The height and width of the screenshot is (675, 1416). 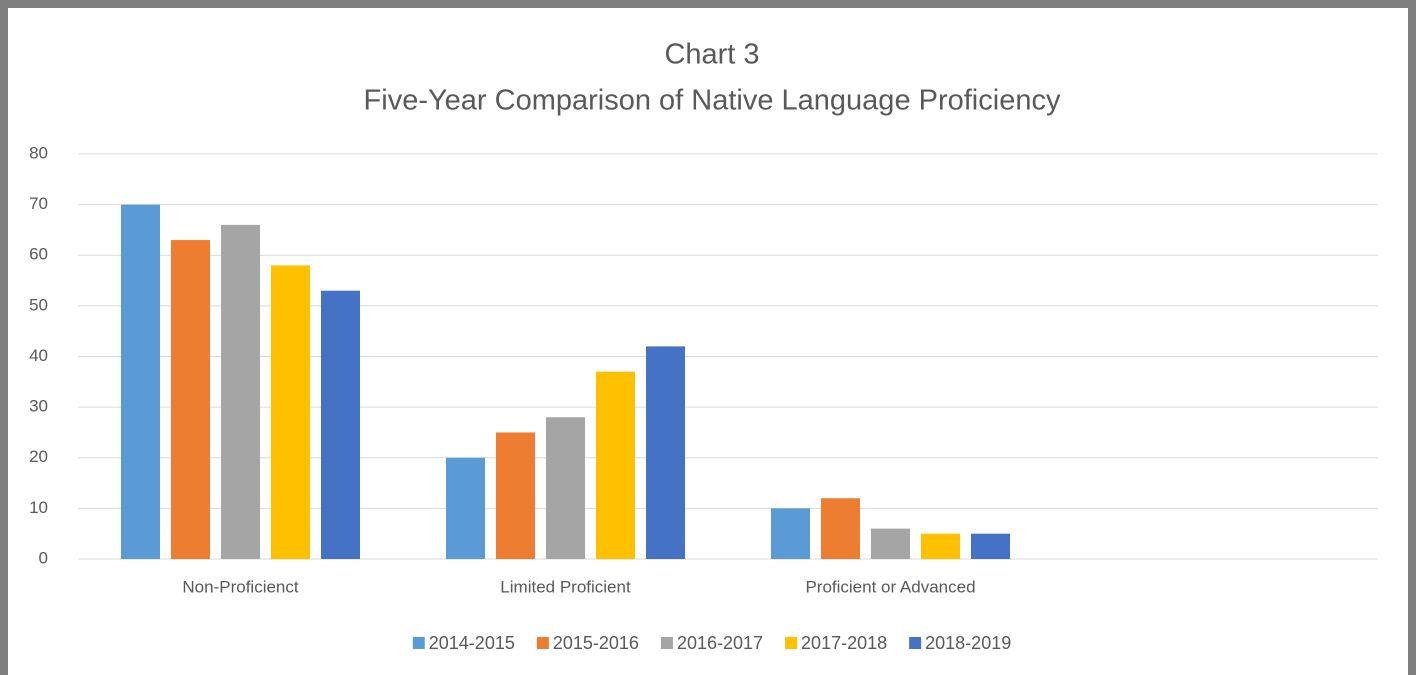 I want to click on x-tick-label: Proficient or Advanced, so click(x=890, y=586).